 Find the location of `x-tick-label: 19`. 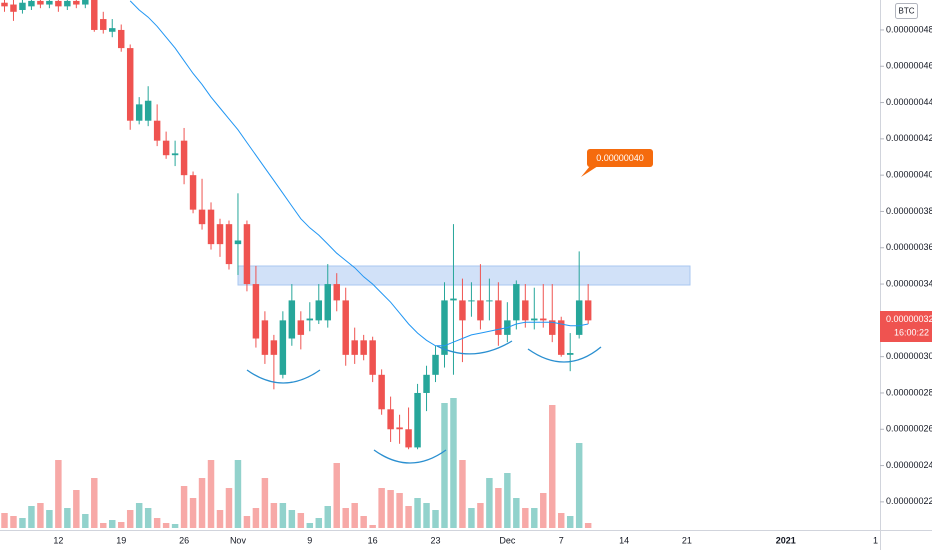

x-tick-label: 19 is located at coordinates (121, 540).